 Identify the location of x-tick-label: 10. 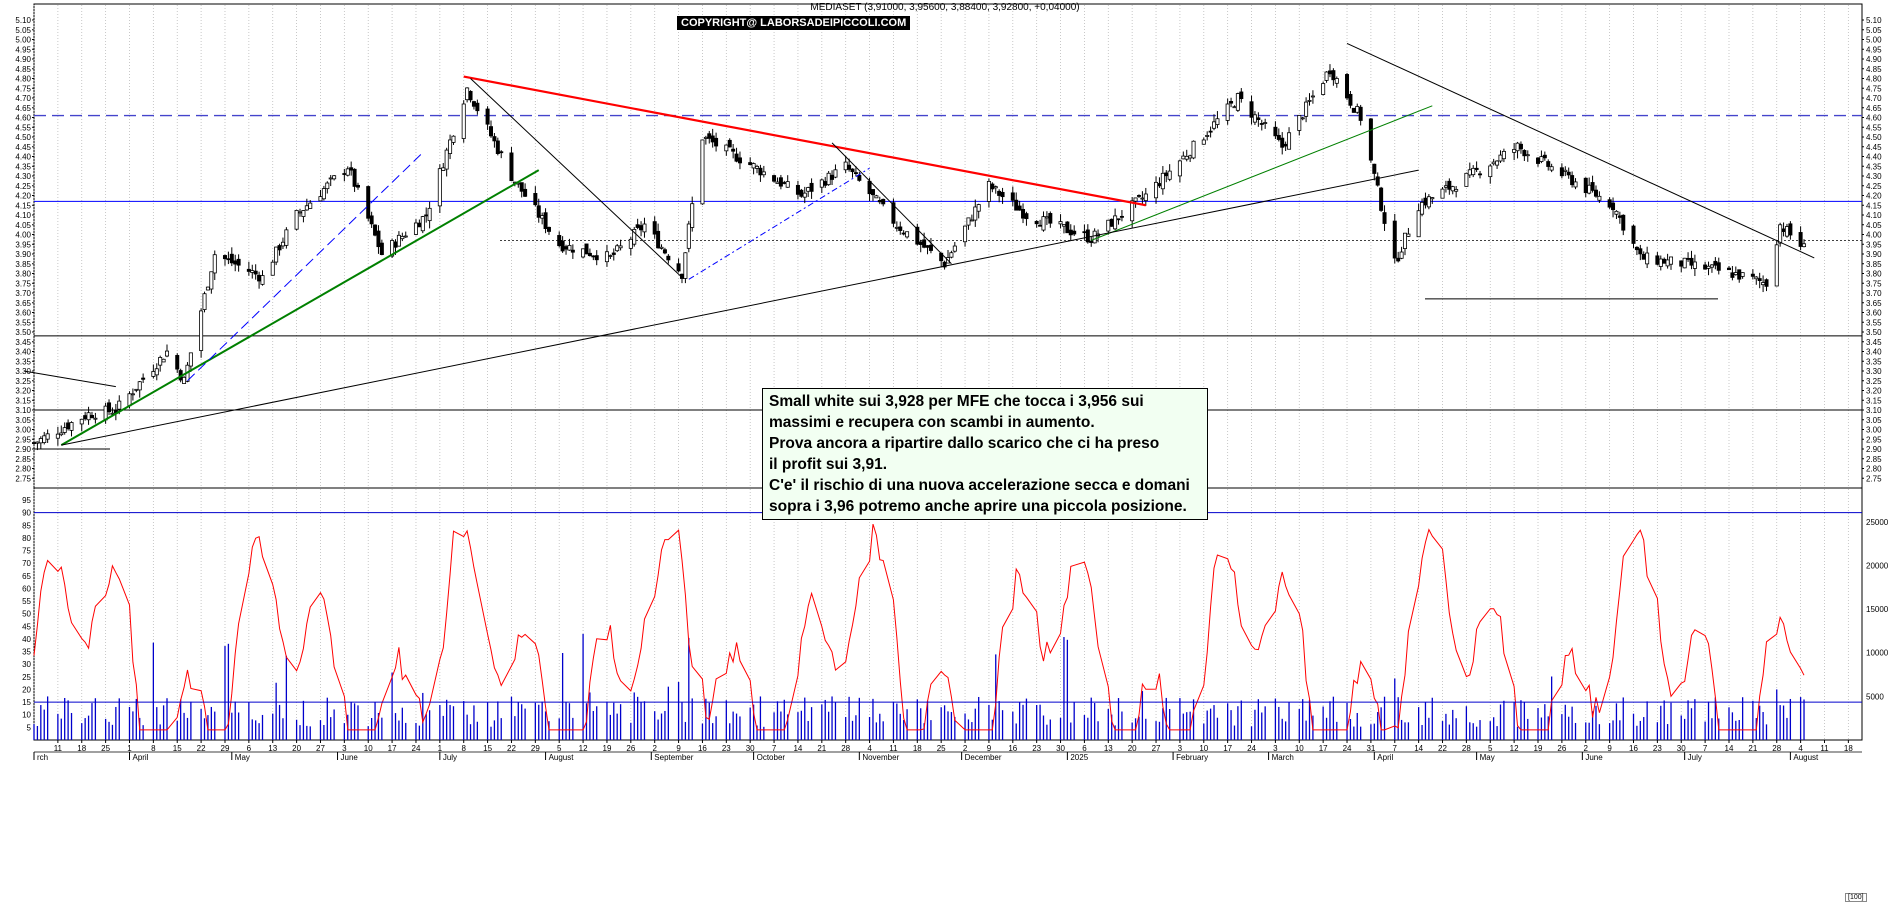
(1299, 748).